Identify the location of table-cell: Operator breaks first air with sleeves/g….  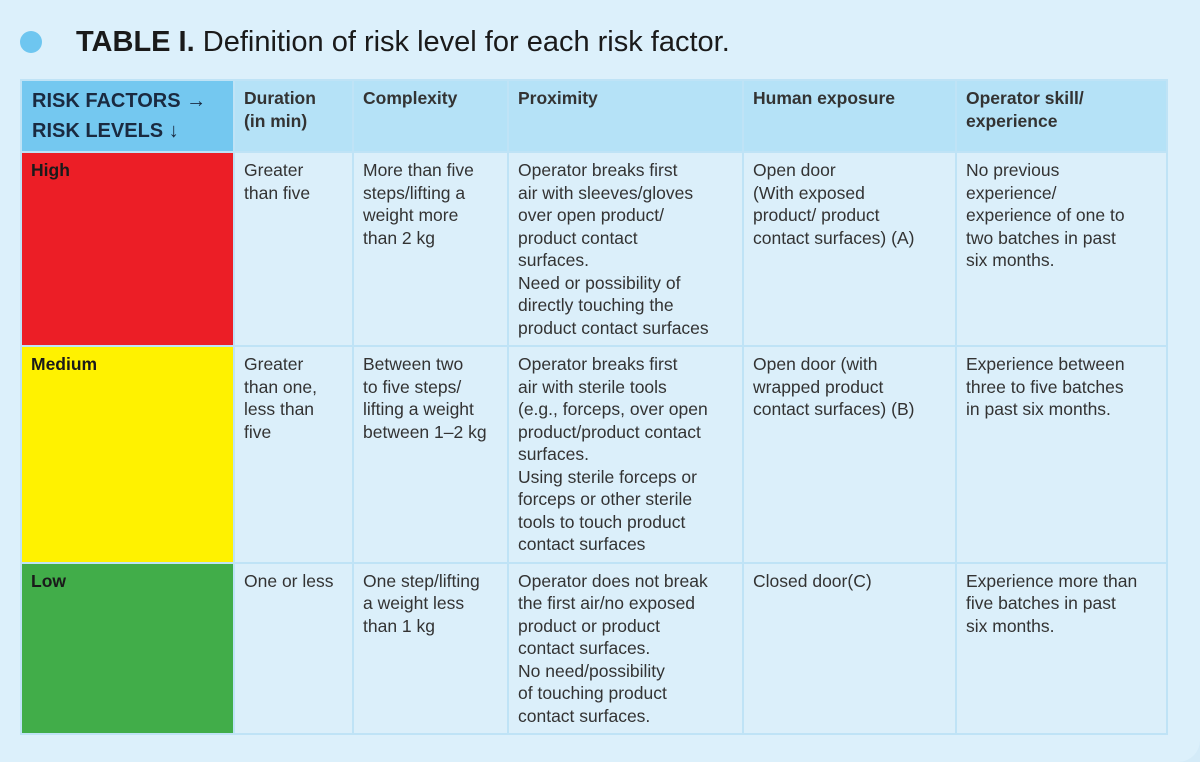
(625, 249).